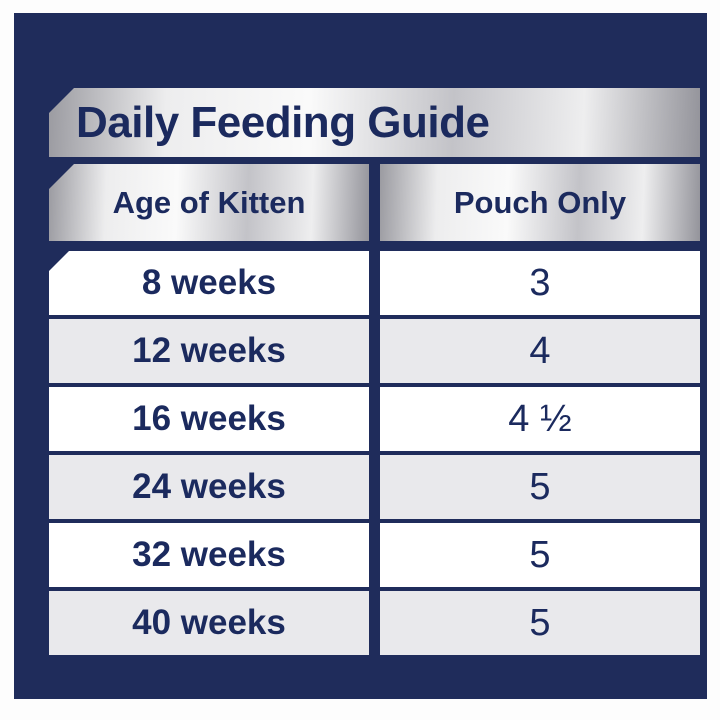 The width and height of the screenshot is (720, 720). I want to click on column-header-age-of-kitten: Age of Kitten, so click(209, 202).